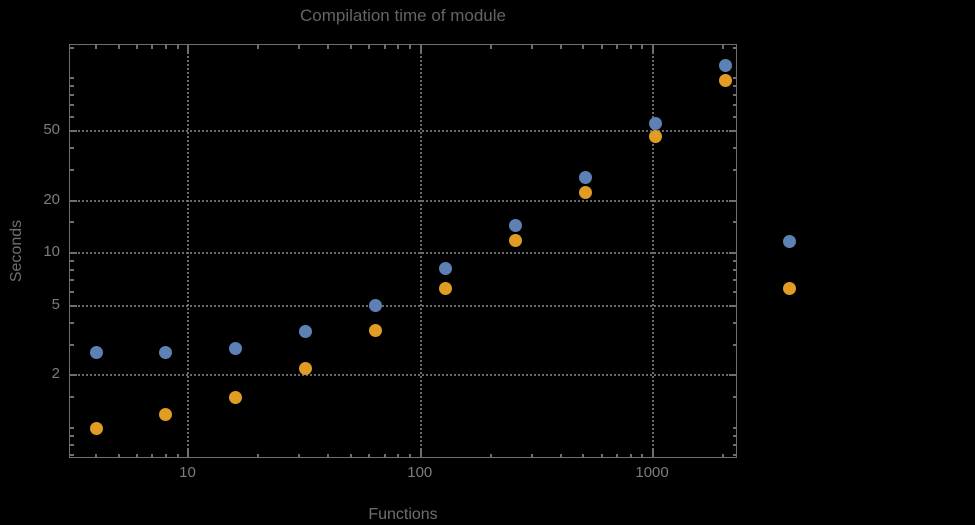 This screenshot has width=975, height=525. Describe the element at coordinates (55, 304) in the screenshot. I see `y-tick-label-5: 5` at that location.